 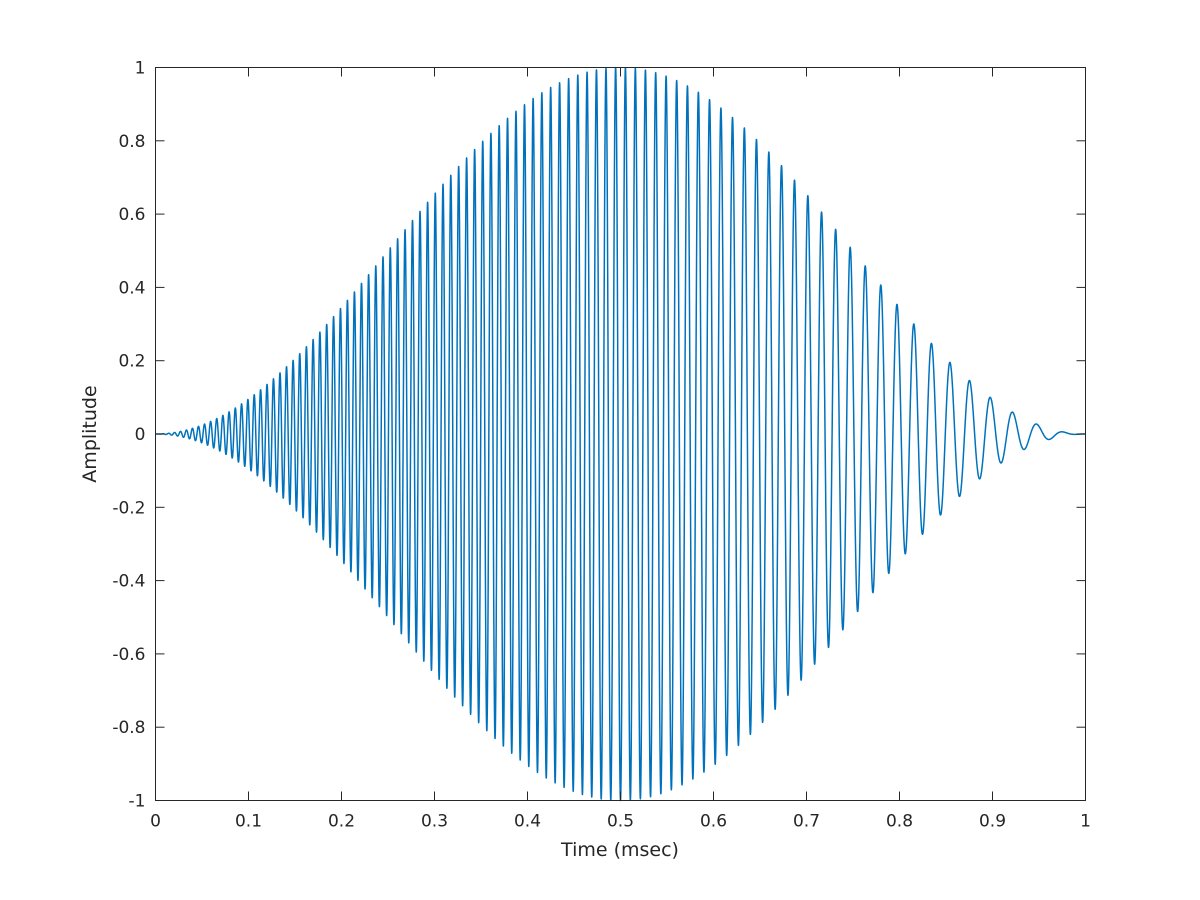 What do you see at coordinates (131, 288) in the screenshot?
I see `y-tick-label: 0.4` at bounding box center [131, 288].